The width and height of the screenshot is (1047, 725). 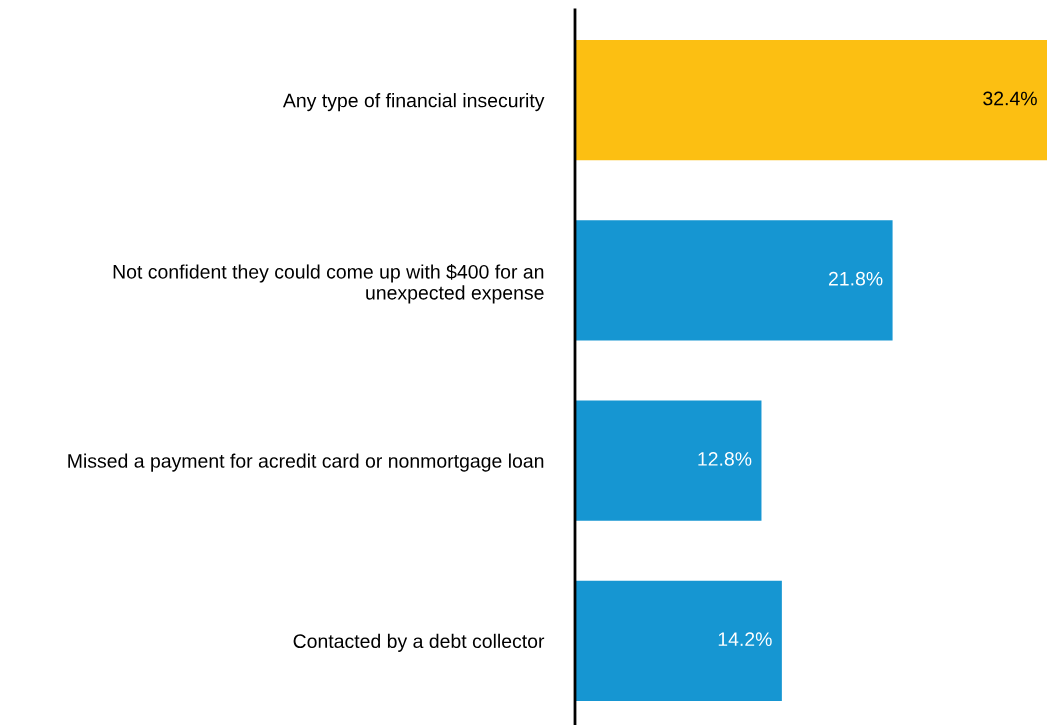 I want to click on y-tick-label: Missed a payment for acredit card or nonmortgage loan, so click(x=306, y=462).